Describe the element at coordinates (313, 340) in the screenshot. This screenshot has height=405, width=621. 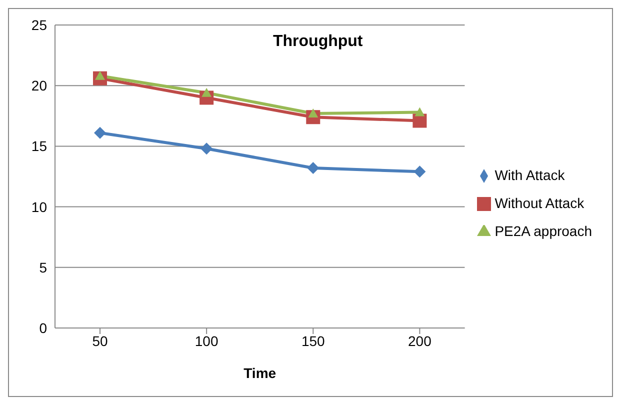
I see `x-tick-label: 150` at that location.